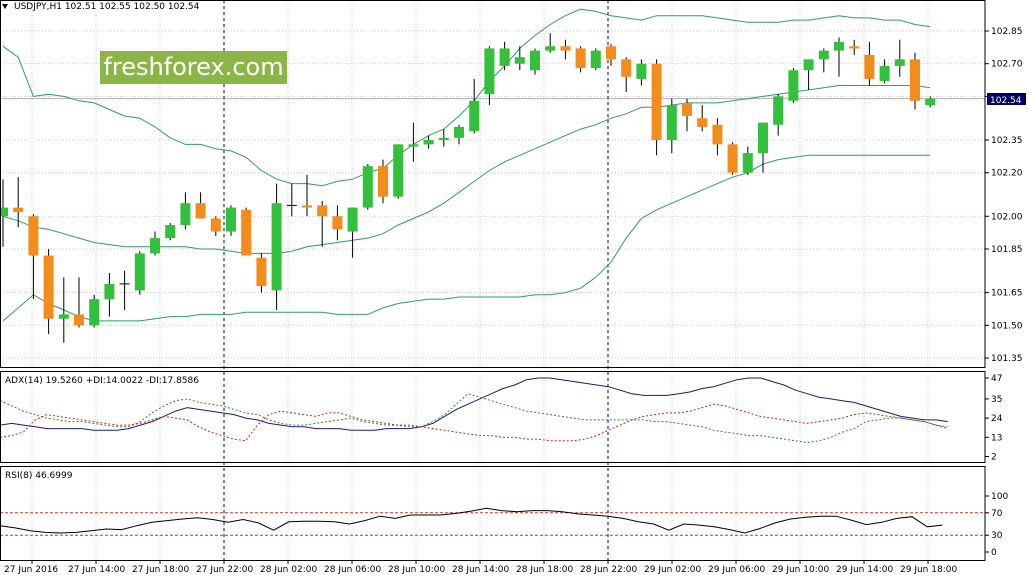 Image resolution: width=1029 pixels, height=577 pixels. Describe the element at coordinates (1007, 359) in the screenshot. I see `price-tick-label: 101.35` at that location.